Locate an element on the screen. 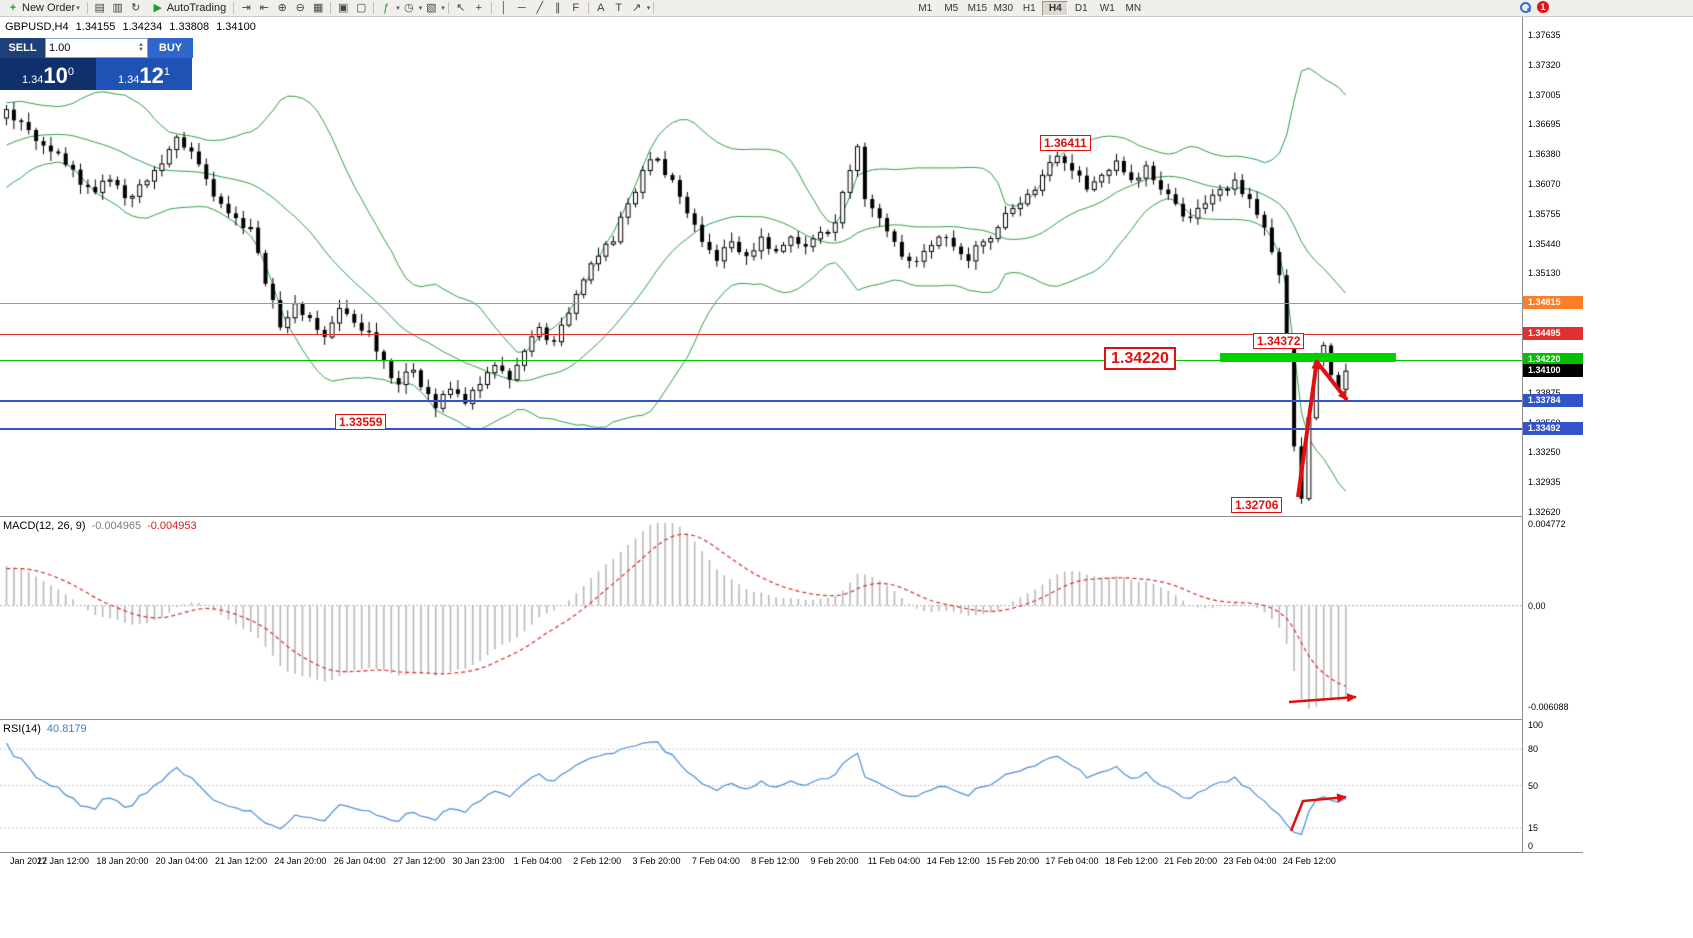 This screenshot has width=1693, height=938. time-axis-label: 8 Feb 12:00 is located at coordinates (775, 861).